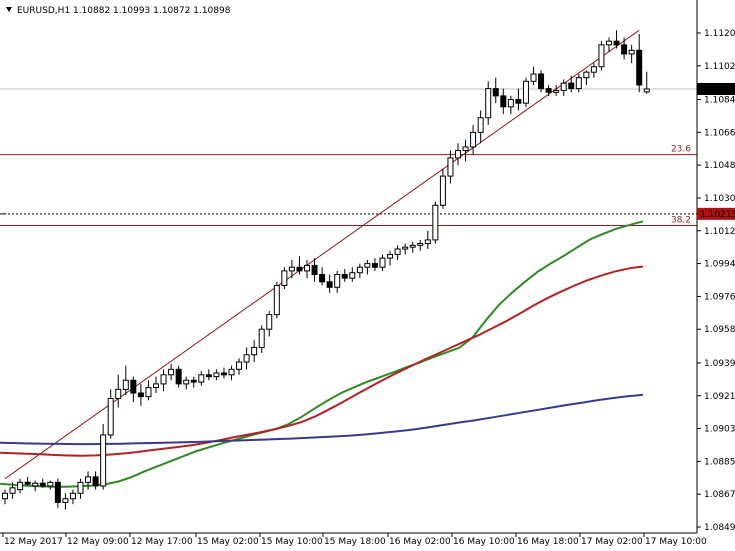  Describe the element at coordinates (9, 9) in the screenshot. I see `dropdown-triangle-icon` at that location.